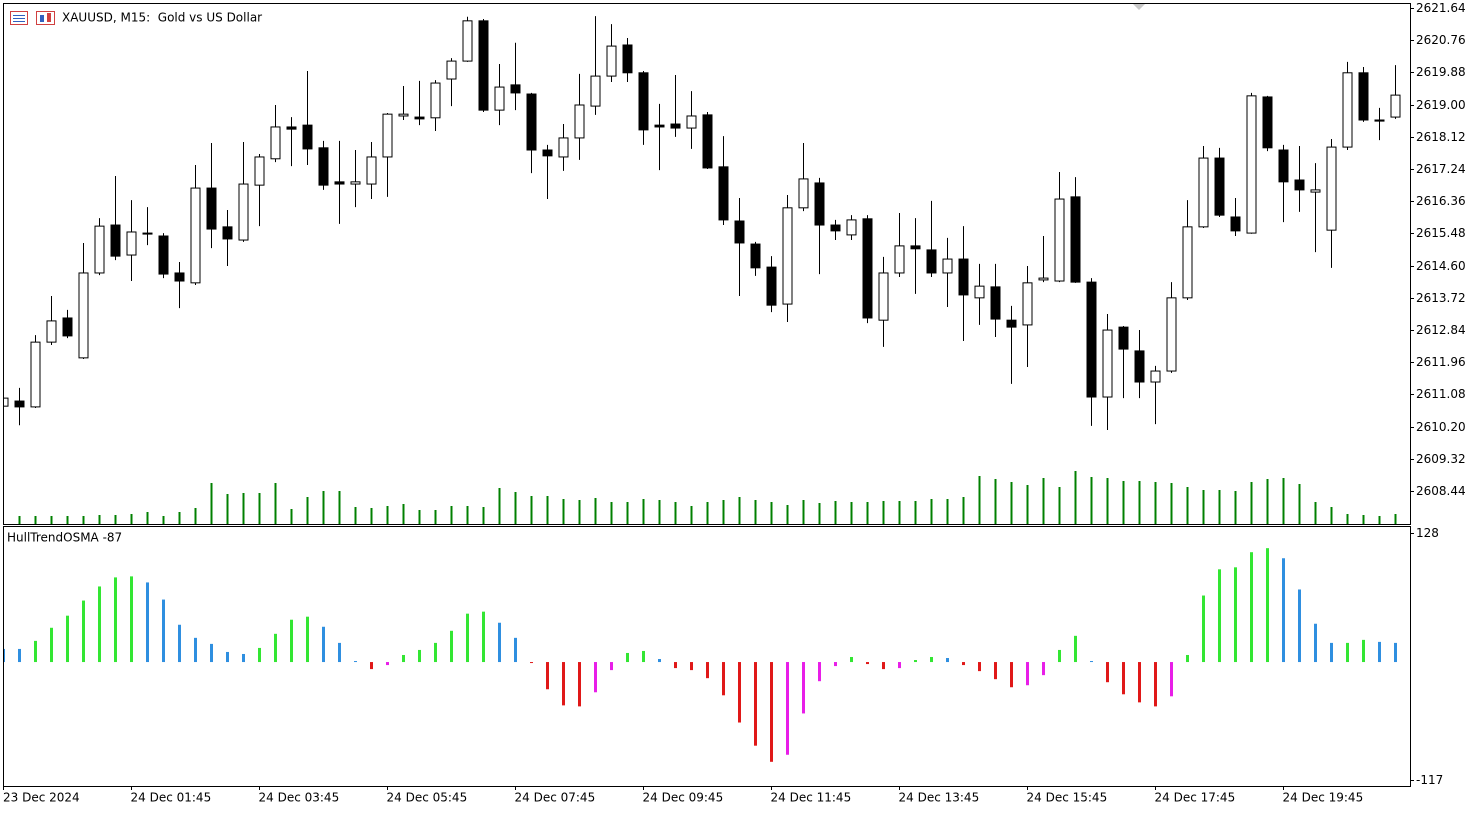 This screenshot has height=813, width=1482. What do you see at coordinates (1441, 362) in the screenshot?
I see `y-tick-label: 2611.96` at bounding box center [1441, 362].